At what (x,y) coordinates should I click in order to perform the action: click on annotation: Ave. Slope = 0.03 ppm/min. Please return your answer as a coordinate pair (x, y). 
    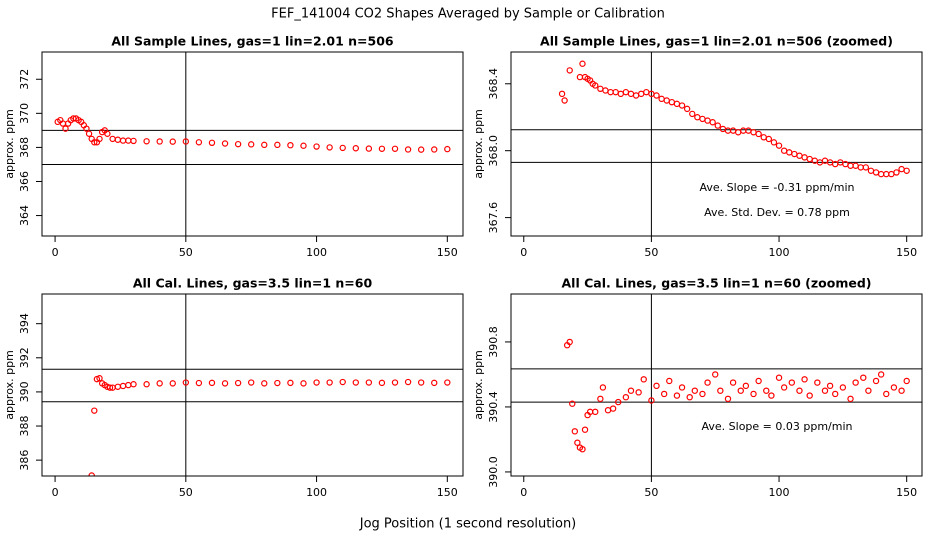
    Looking at the image, I should click on (777, 426).